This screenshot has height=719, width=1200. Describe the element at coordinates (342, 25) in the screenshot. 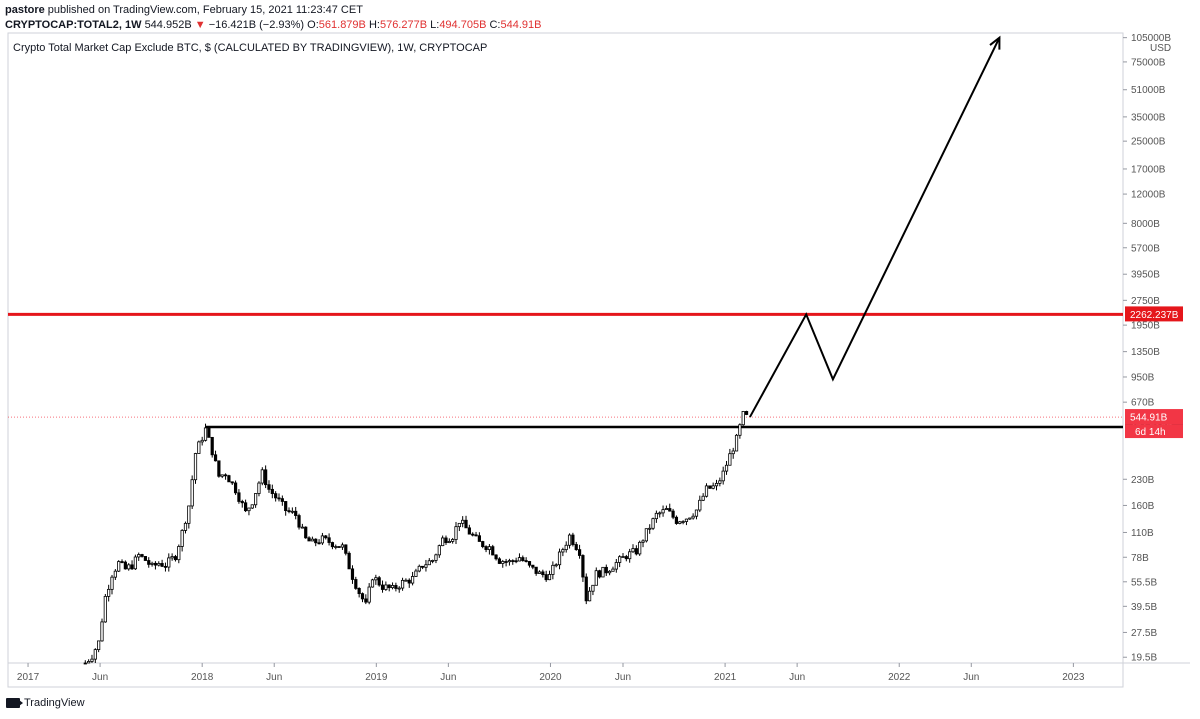

I see `open-value: 561.879B` at that location.